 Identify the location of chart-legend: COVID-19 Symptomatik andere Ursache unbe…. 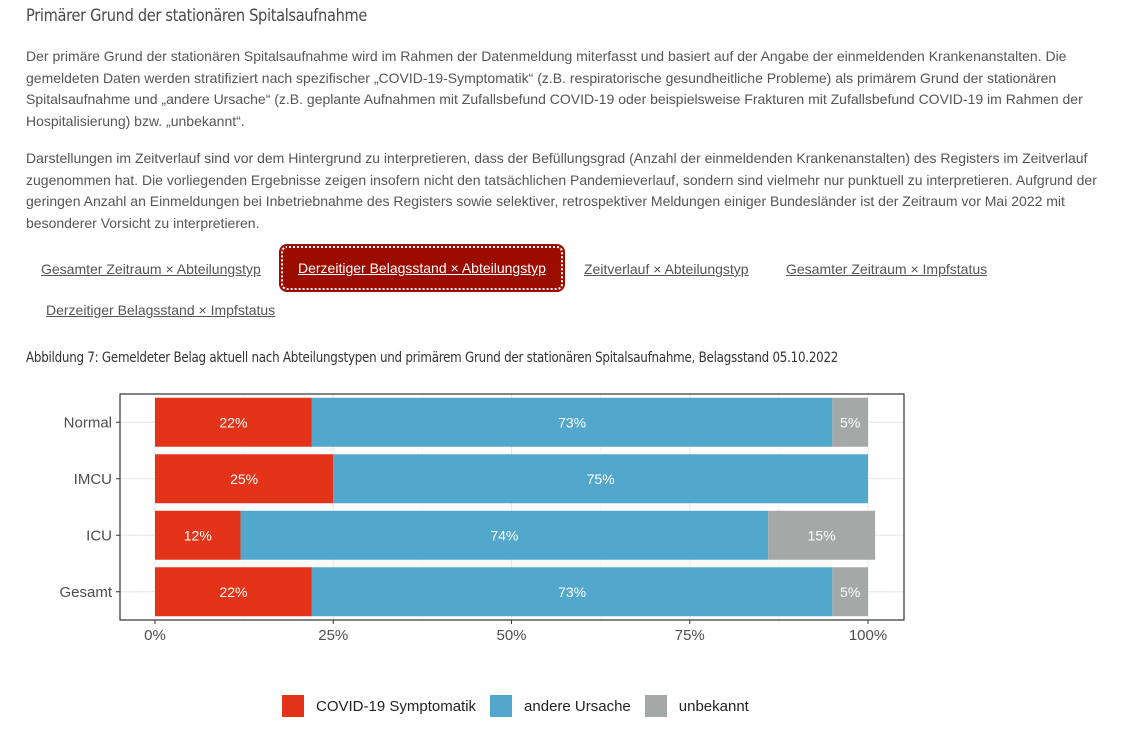
(522, 706).